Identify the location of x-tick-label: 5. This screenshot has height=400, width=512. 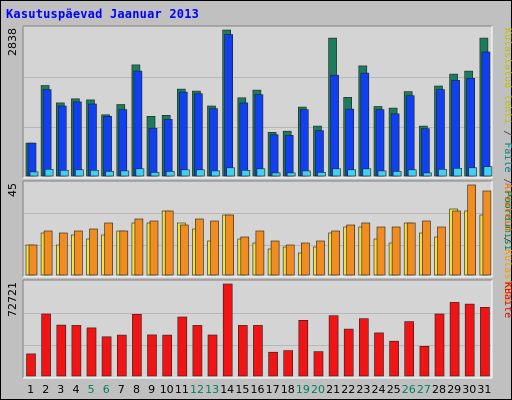
(91, 389).